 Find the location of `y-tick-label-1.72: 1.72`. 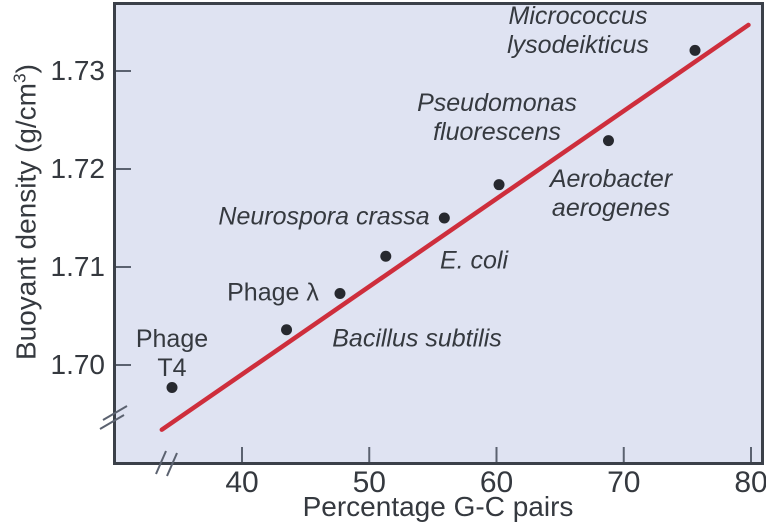

y-tick-label-1.72: 1.72 is located at coordinates (78, 168).